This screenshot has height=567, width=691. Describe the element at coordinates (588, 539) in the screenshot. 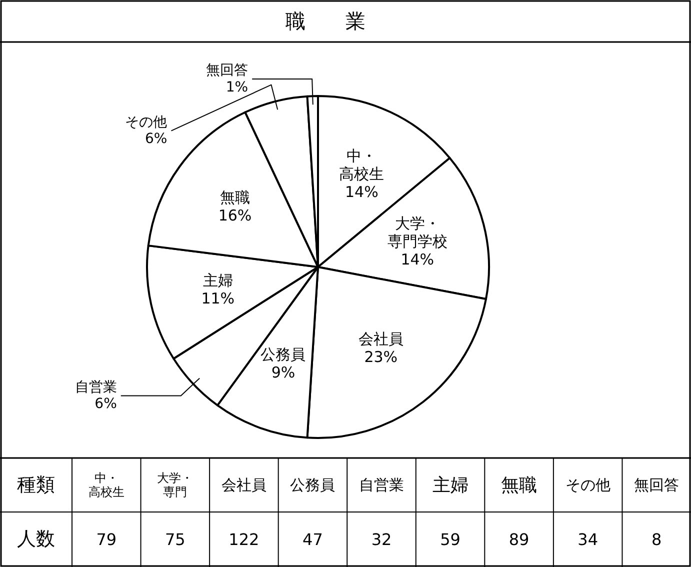

I see `data-label: 34` at that location.